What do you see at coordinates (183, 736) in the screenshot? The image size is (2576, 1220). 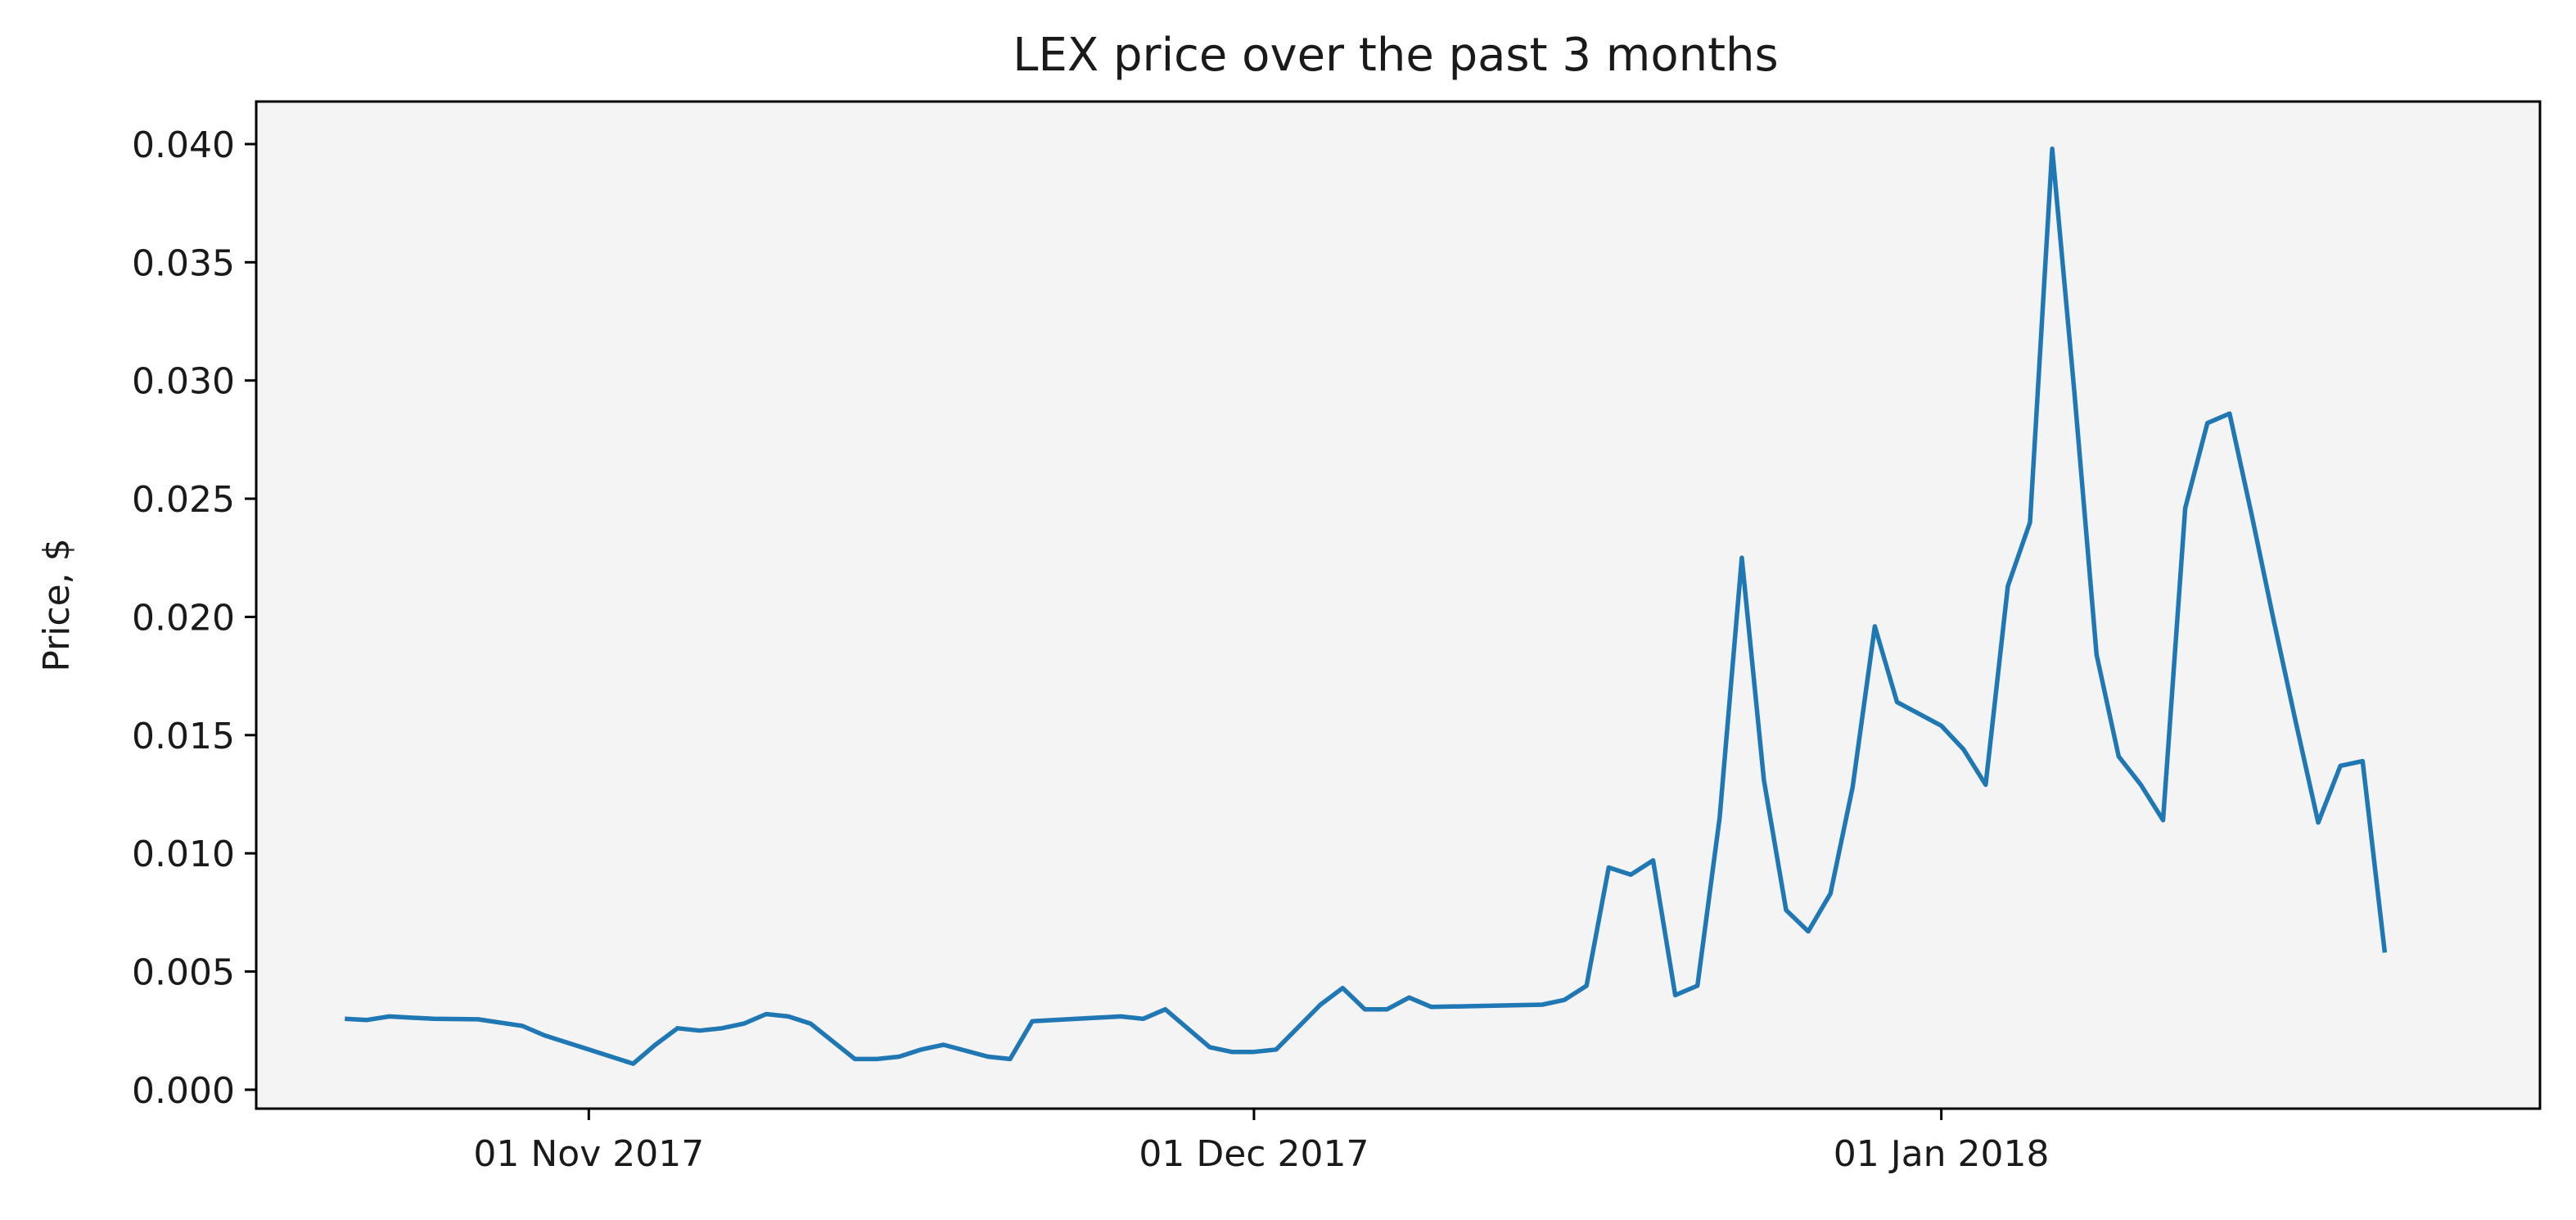 I see `y-tick-label: 0.015` at bounding box center [183, 736].